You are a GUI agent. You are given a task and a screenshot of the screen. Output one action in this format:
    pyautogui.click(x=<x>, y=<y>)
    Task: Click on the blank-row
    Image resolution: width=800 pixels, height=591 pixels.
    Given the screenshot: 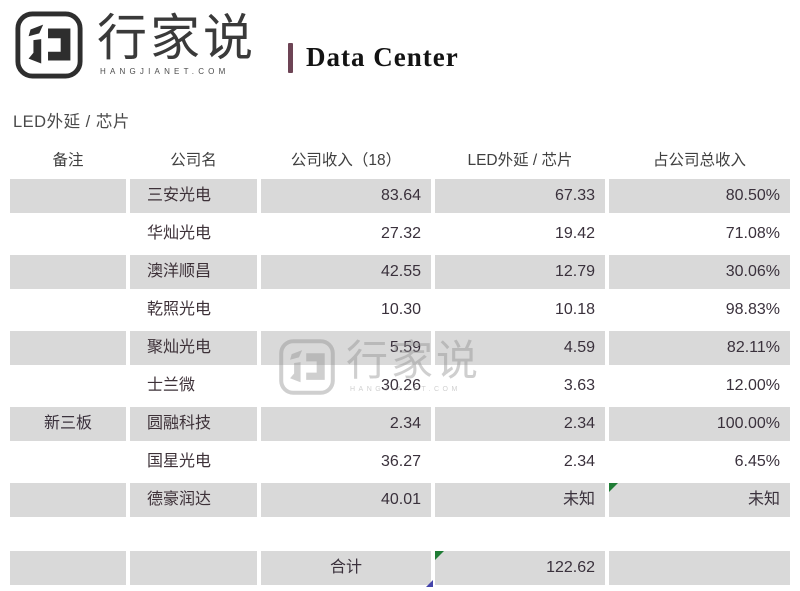 What is the action you would take?
    pyautogui.click(x=400, y=534)
    